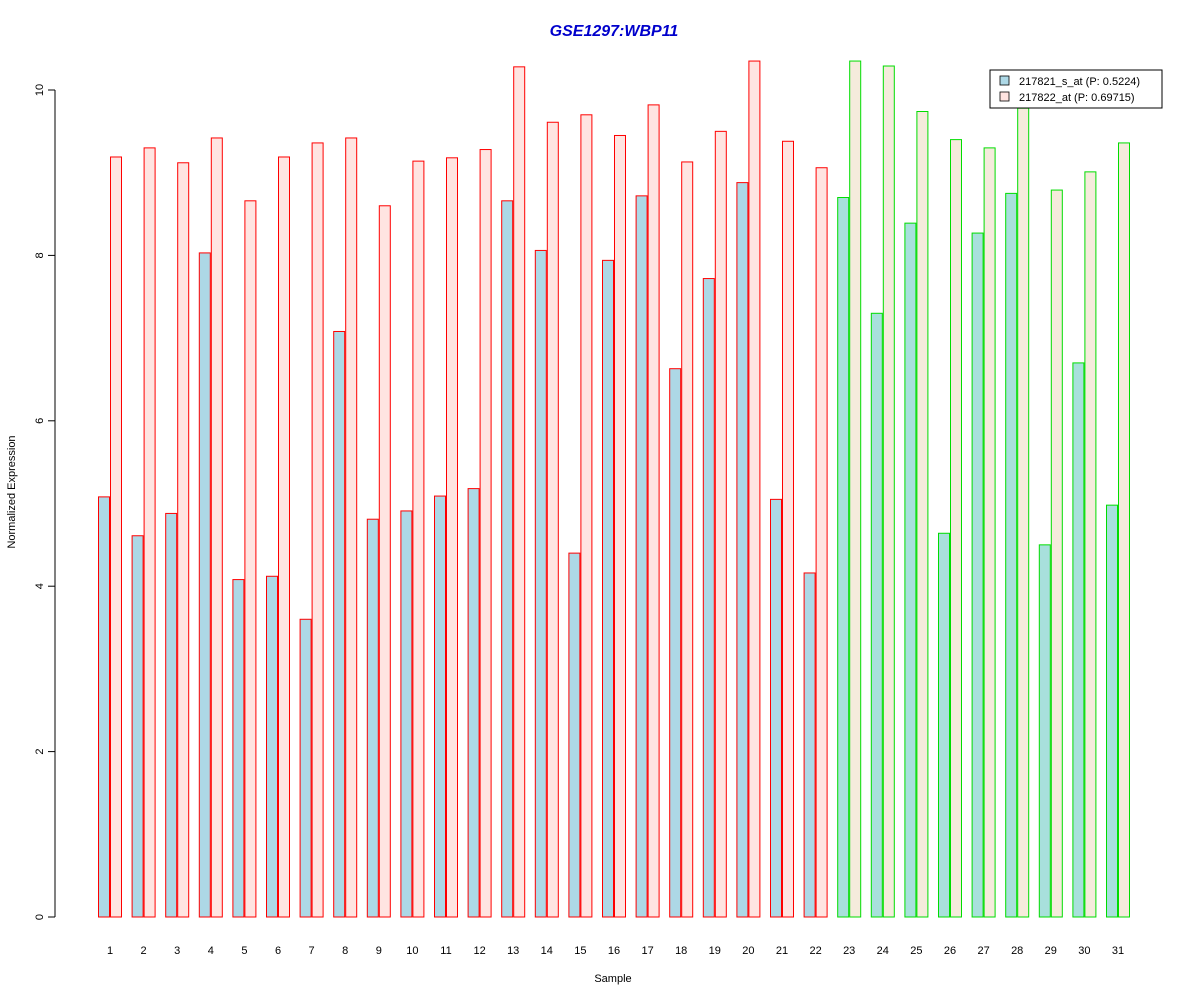  Describe the element at coordinates (614, 31) in the screenshot. I see `chart-title: GSE1297:WBP11` at that location.